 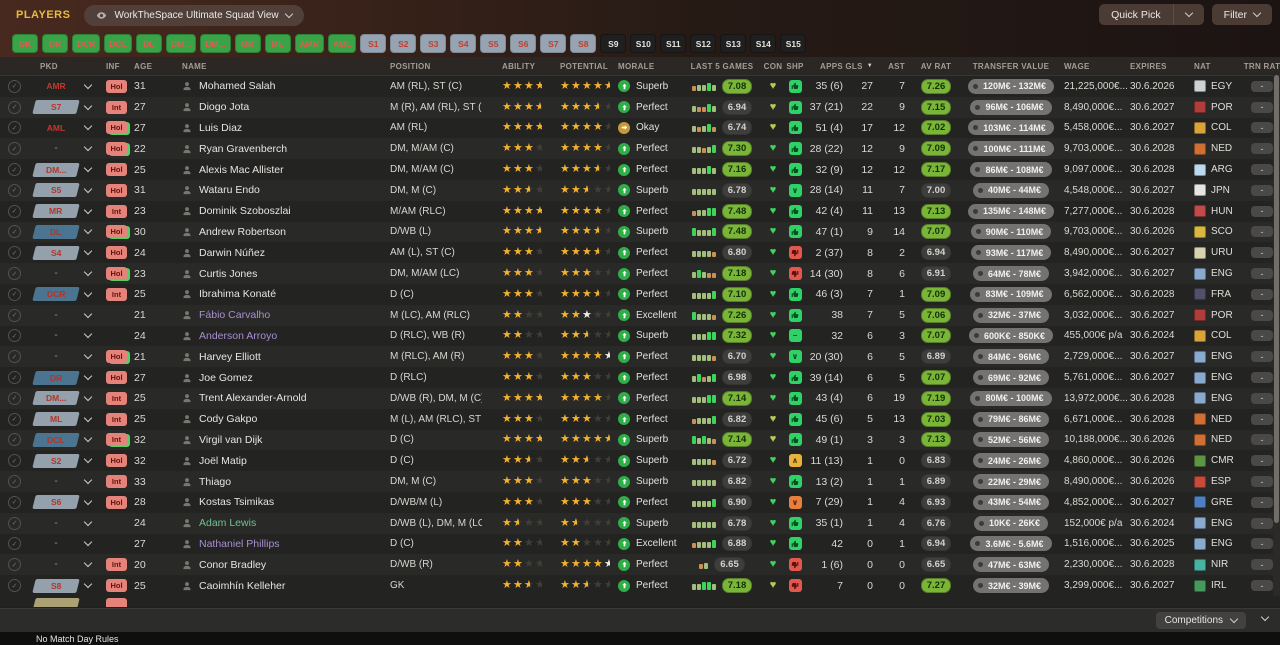 What do you see at coordinates (221, 127) in the screenshot?
I see `player-name: Luis Diaz` at bounding box center [221, 127].